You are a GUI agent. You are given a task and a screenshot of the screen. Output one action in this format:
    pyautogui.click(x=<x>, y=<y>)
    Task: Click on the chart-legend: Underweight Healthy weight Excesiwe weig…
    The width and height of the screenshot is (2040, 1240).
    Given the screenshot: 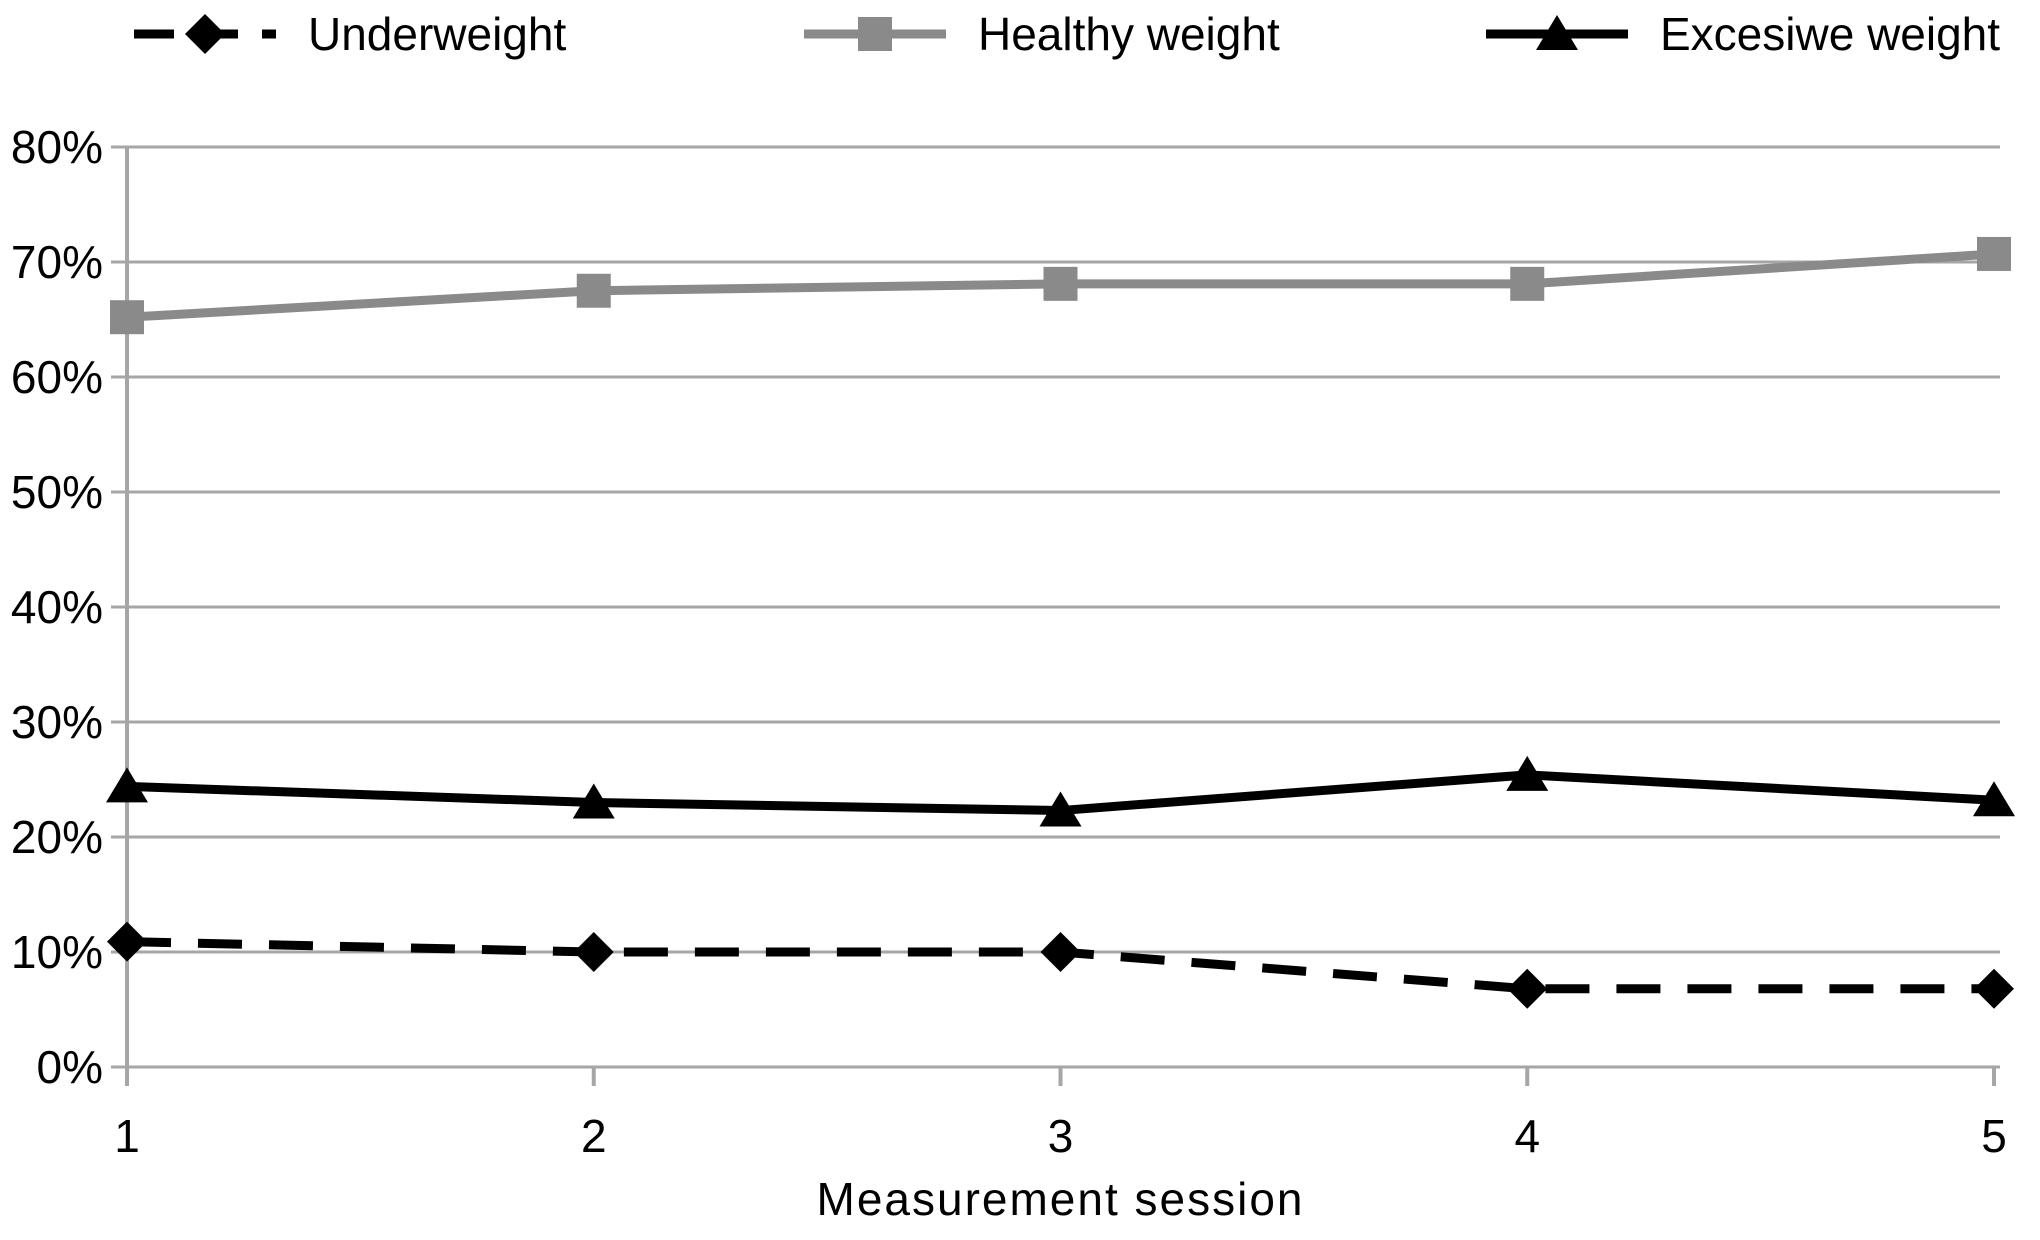 What is the action you would take?
    pyautogui.click(x=1020, y=36)
    